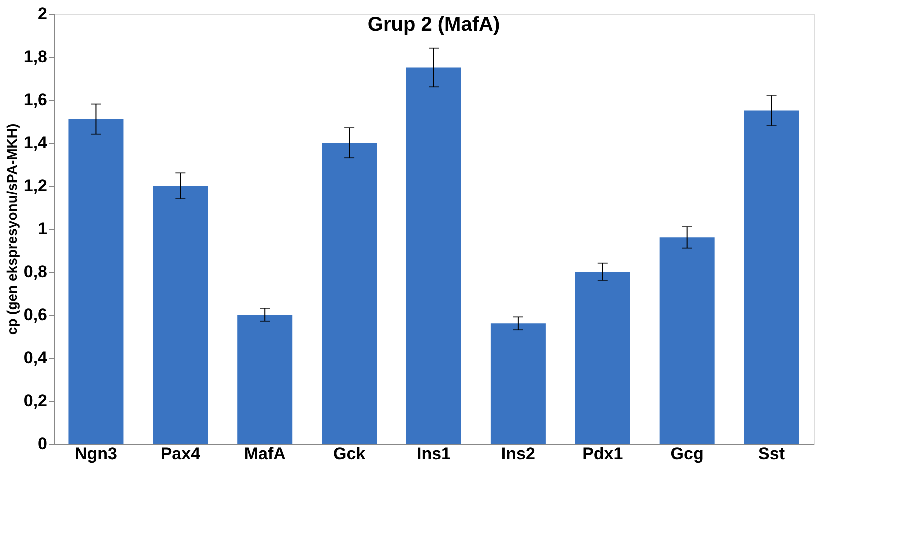 The width and height of the screenshot is (909, 545). Describe the element at coordinates (36, 100) in the screenshot. I see `y-tick-label: 1,6` at that location.